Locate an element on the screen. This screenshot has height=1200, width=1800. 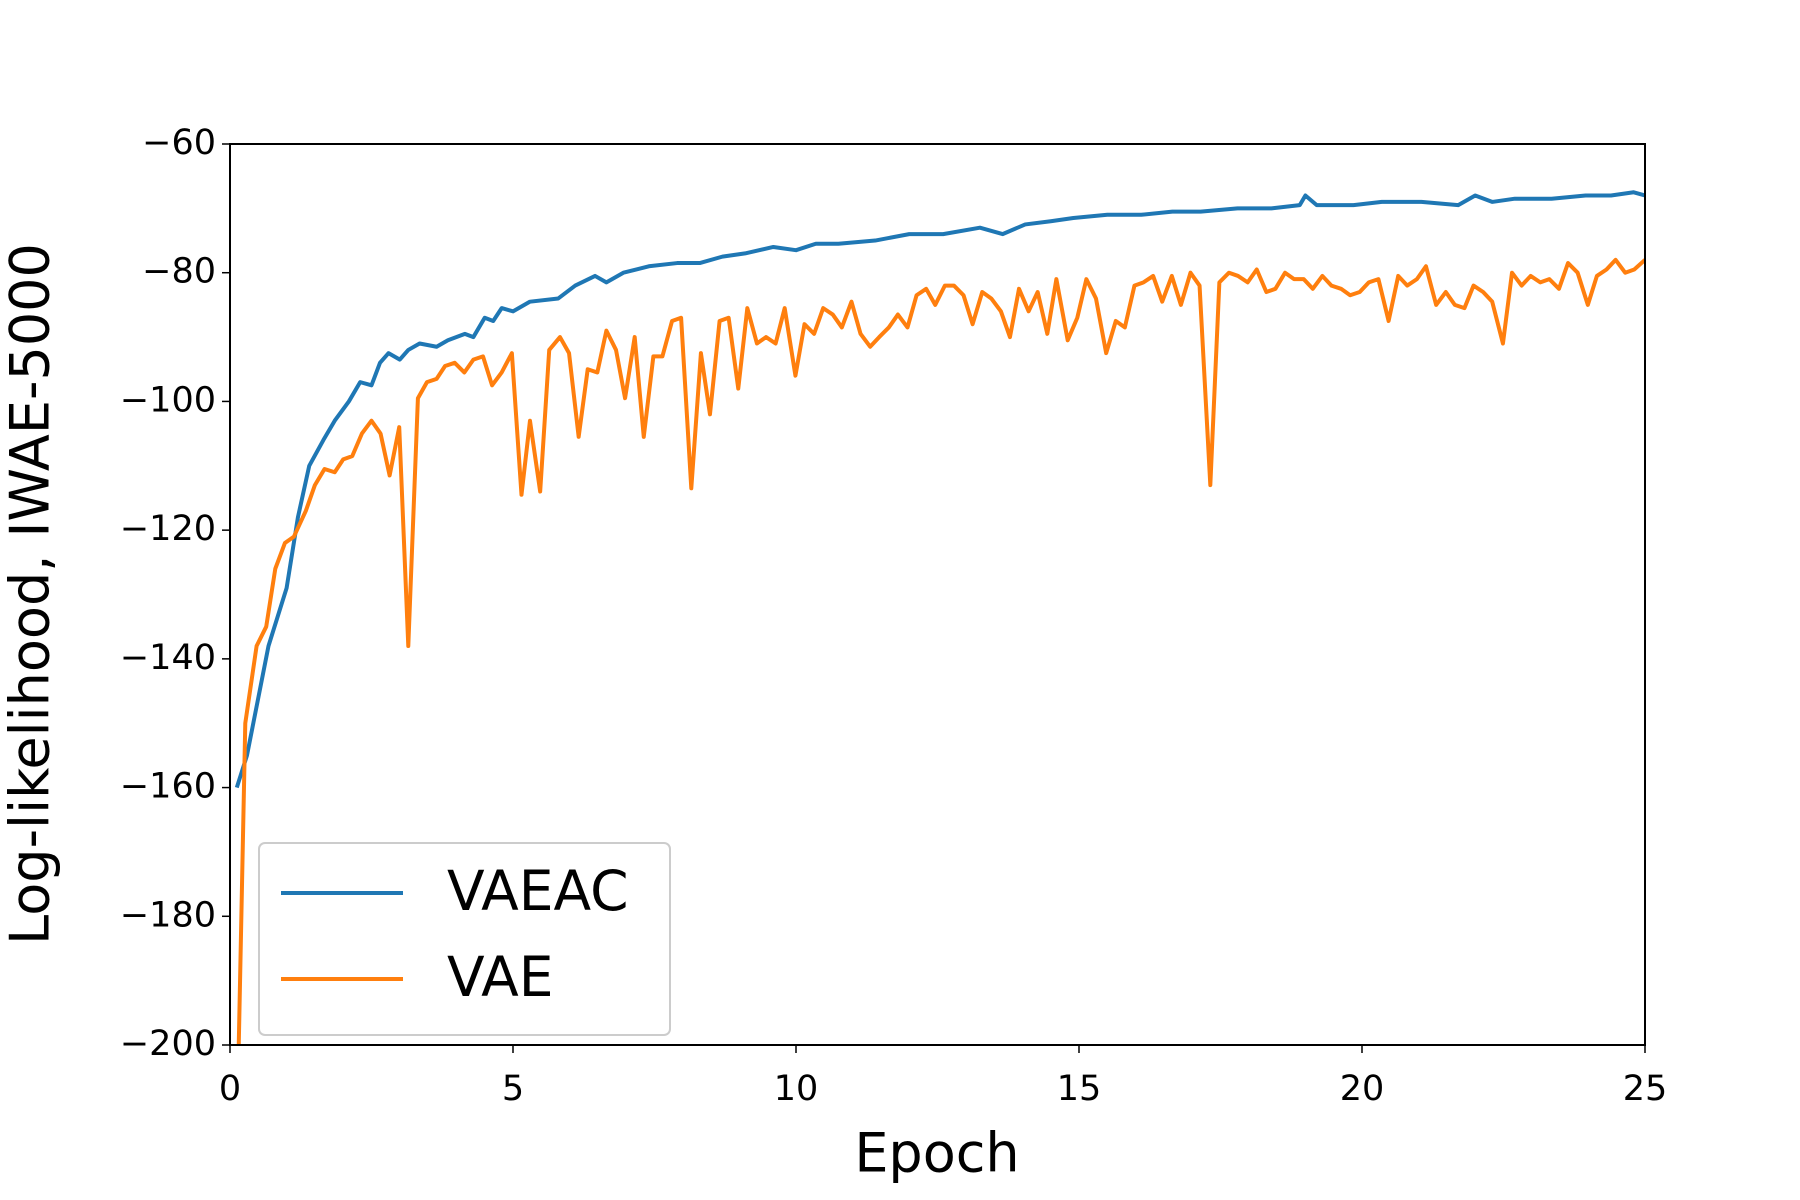
y-axis-label: Log-likelihood, IWAE-5000 is located at coordinates (31, 594).